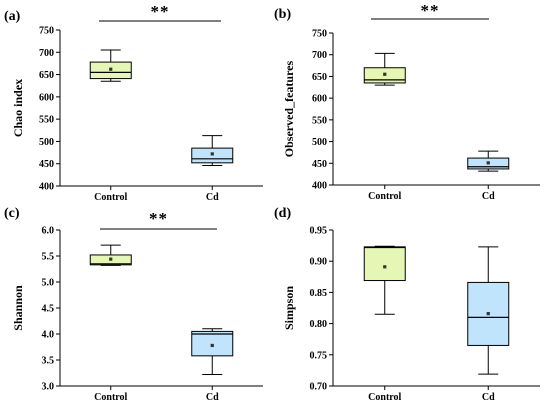 The width and height of the screenshot is (550, 406). What do you see at coordinates (12, 16) in the screenshot?
I see `panel-label: (a)` at bounding box center [12, 16].